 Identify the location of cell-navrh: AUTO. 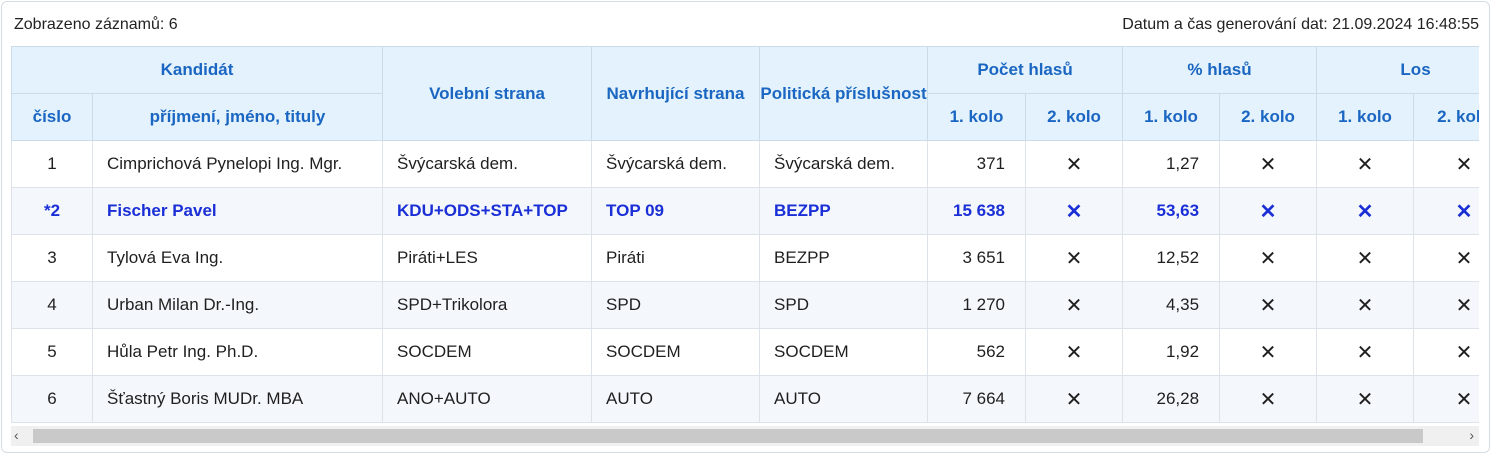
(676, 399).